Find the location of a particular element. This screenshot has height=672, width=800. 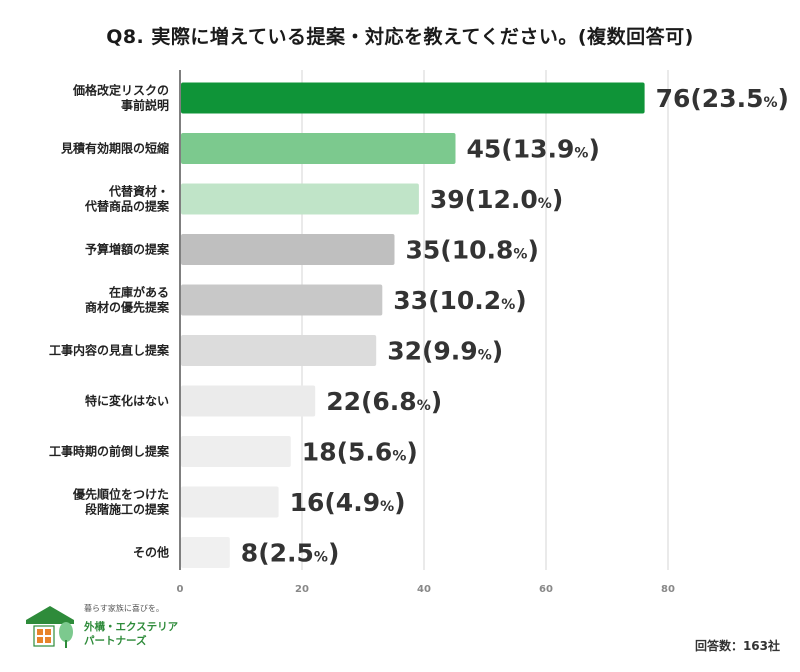

x-tick-label: 40 is located at coordinates (424, 589).